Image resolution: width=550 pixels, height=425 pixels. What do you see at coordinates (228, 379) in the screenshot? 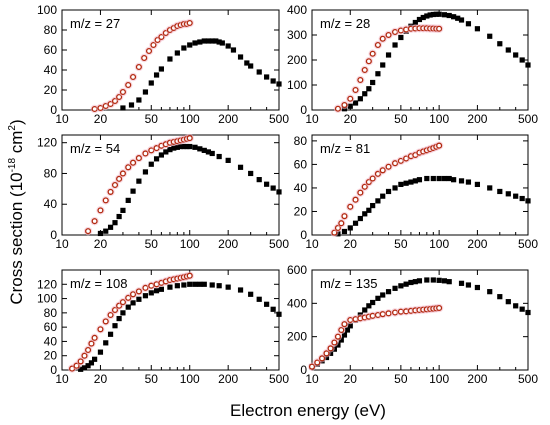
I see `x-tick-label: 200` at bounding box center [228, 379].